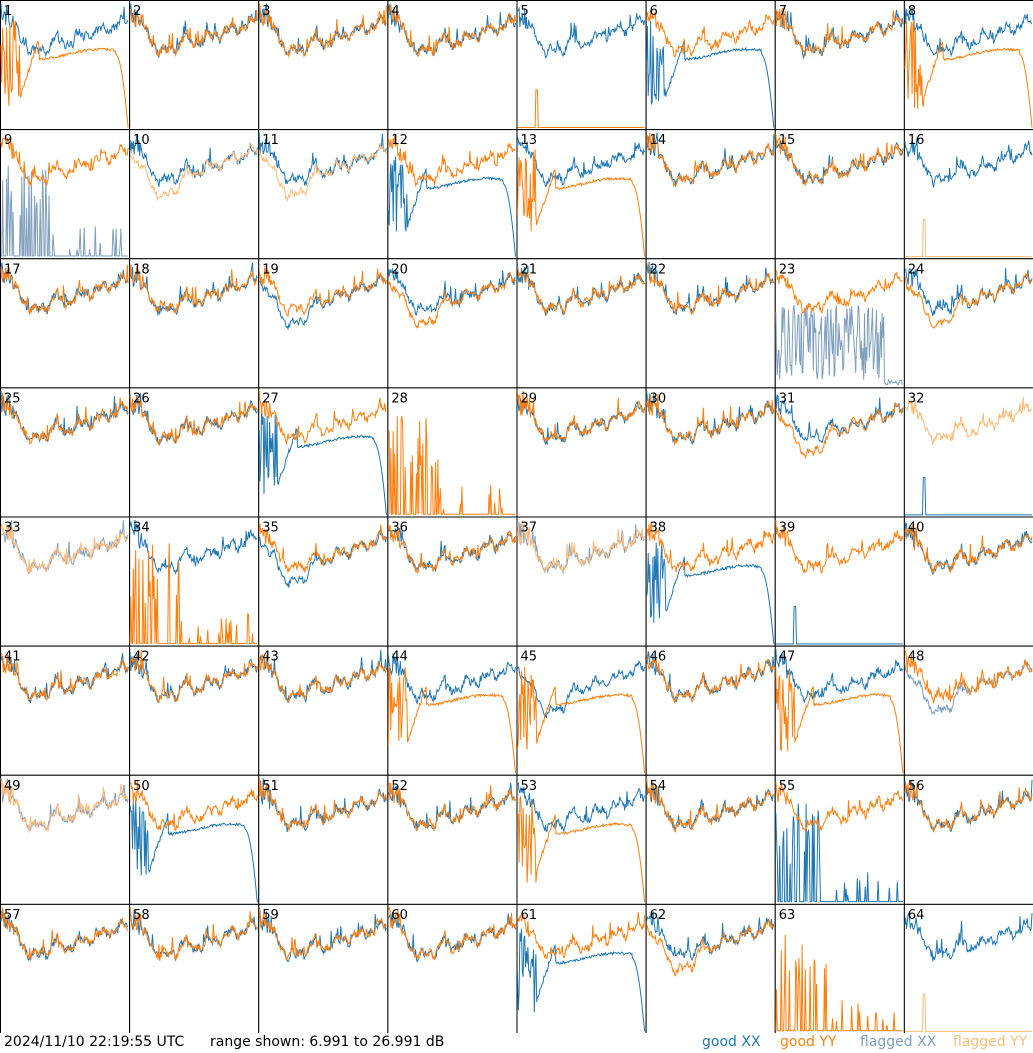  What do you see at coordinates (916, 398) in the screenshot?
I see `panel-label: 32` at bounding box center [916, 398].